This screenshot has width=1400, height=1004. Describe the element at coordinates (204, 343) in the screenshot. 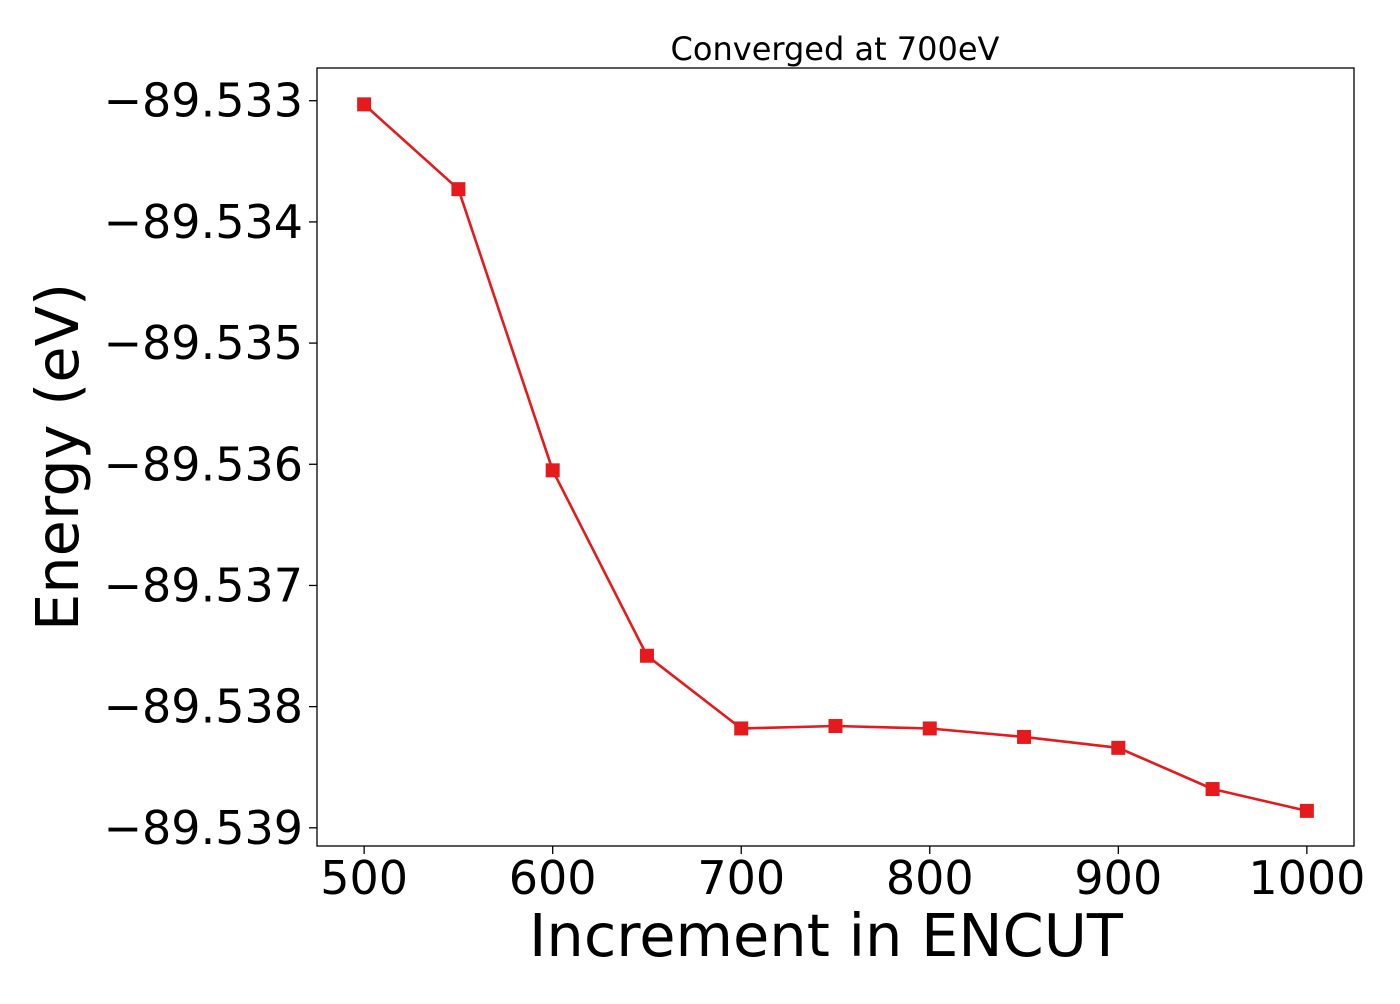

I see `y-tick-label: −89.535` at that location.